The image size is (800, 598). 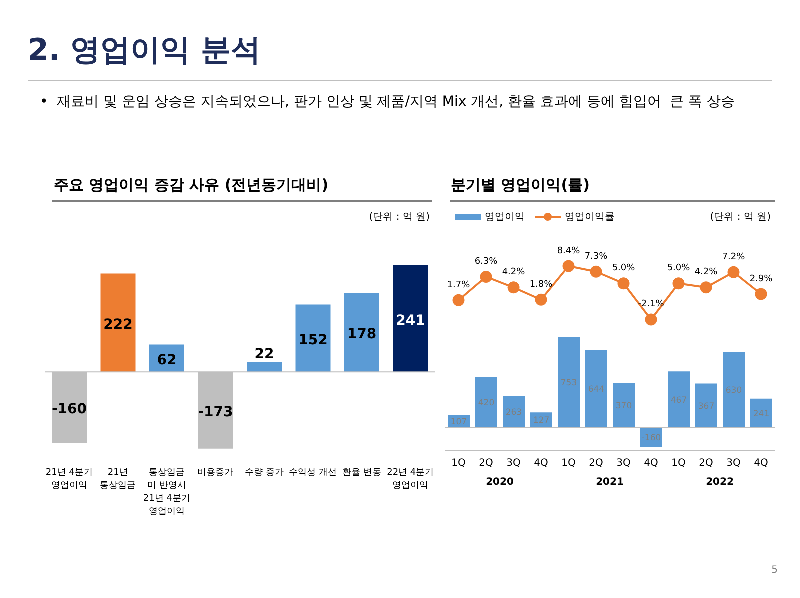 What do you see at coordinates (589, 217) in the screenshot?
I see `legend-label: 영업이익률` at bounding box center [589, 217].